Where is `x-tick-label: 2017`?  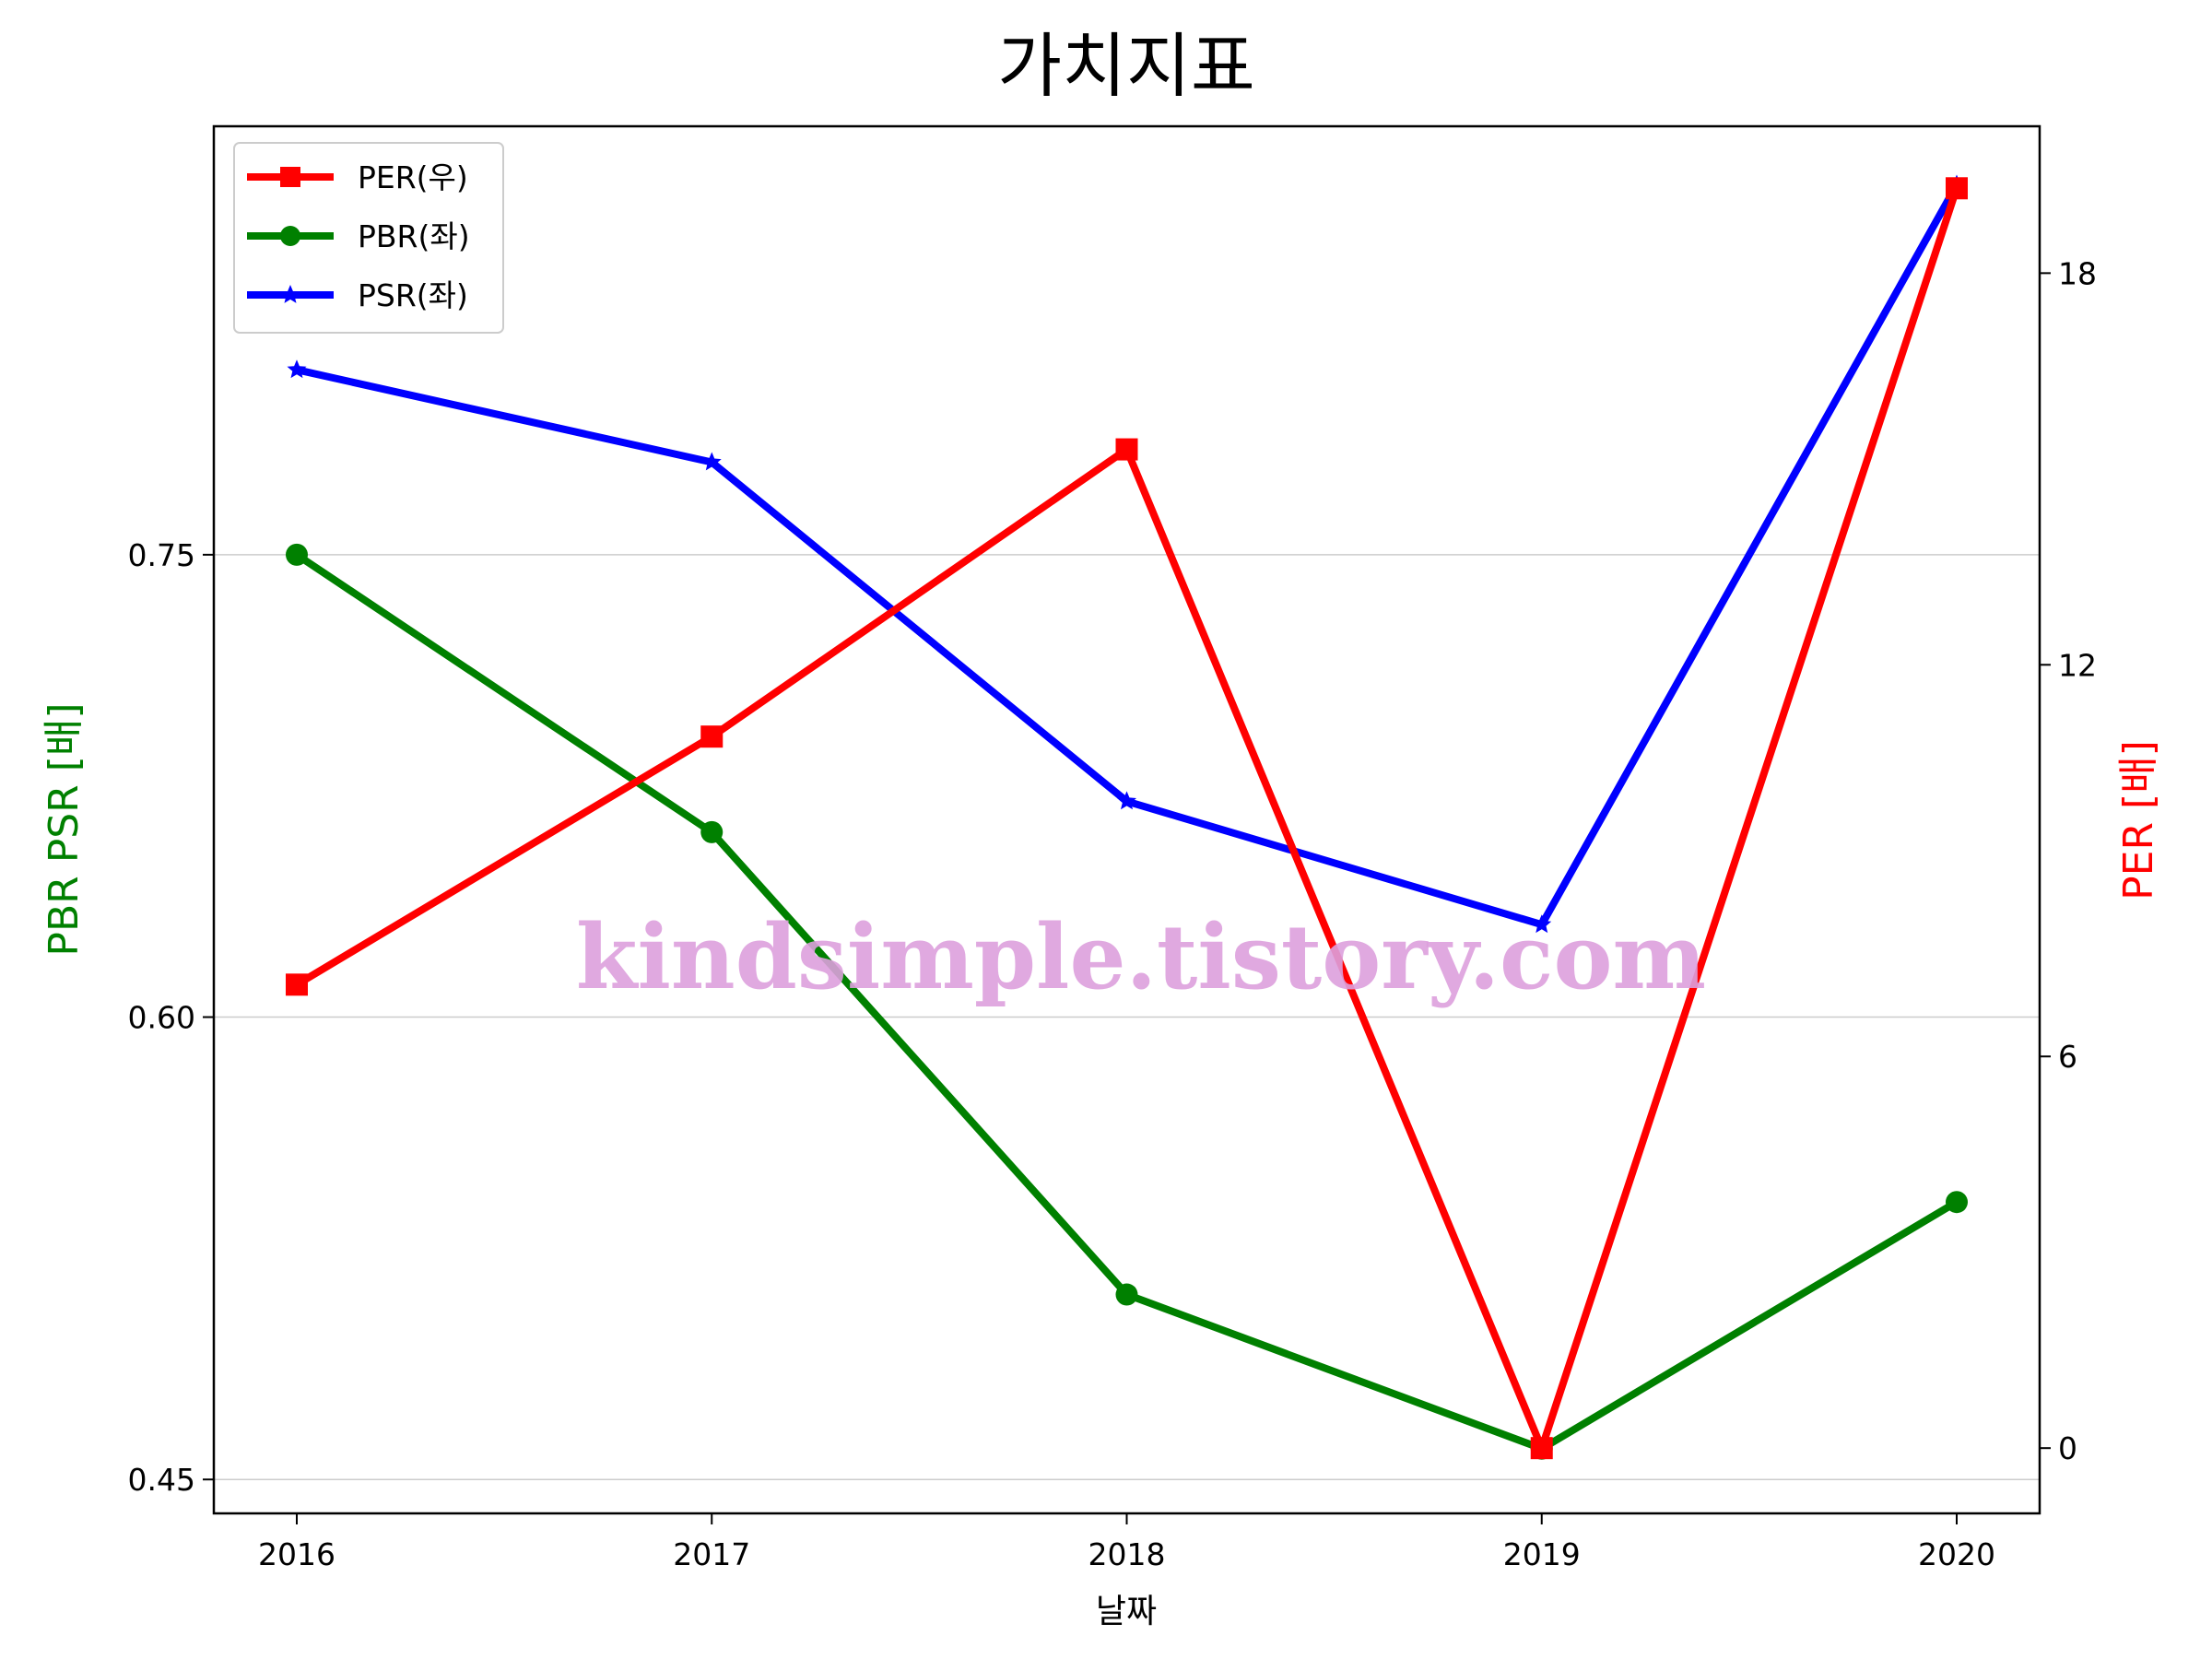 x-tick-label: 2017 is located at coordinates (711, 1554).